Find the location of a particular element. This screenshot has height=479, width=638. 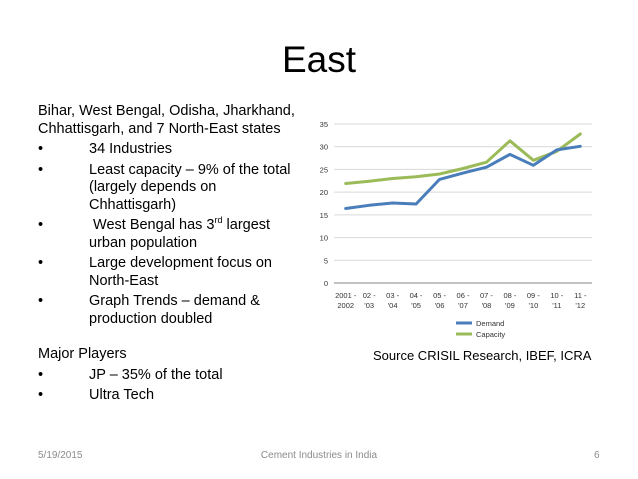

x-tick-label: 11 -'12 is located at coordinates (580, 300).